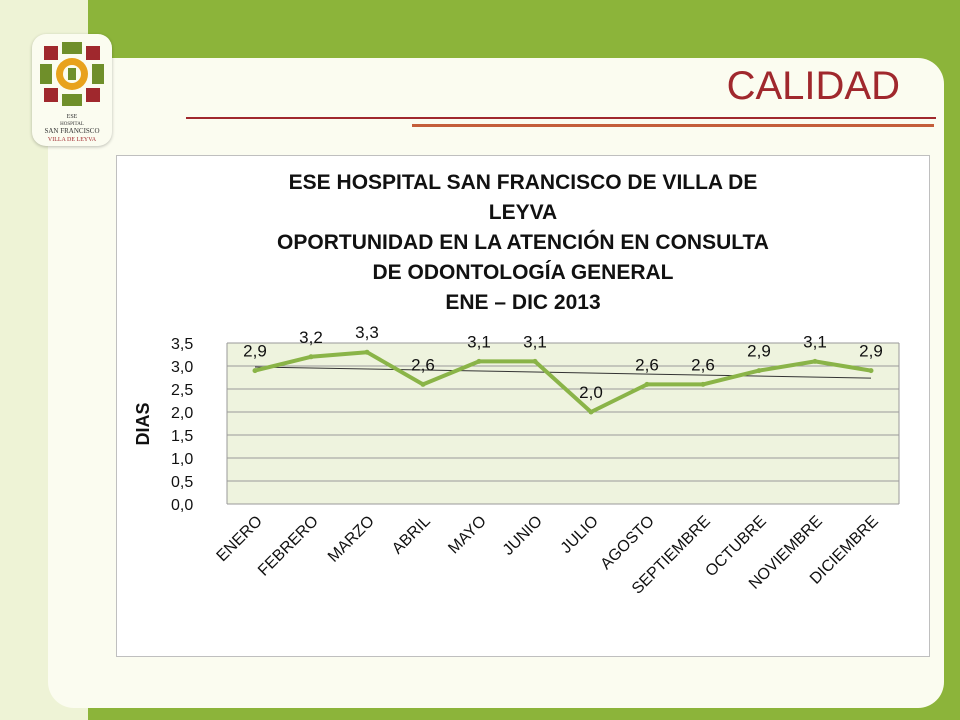 The width and height of the screenshot is (960, 720). Describe the element at coordinates (523, 302) in the screenshot. I see `chart-title-line-5: ENE – DIC 2013` at that location.